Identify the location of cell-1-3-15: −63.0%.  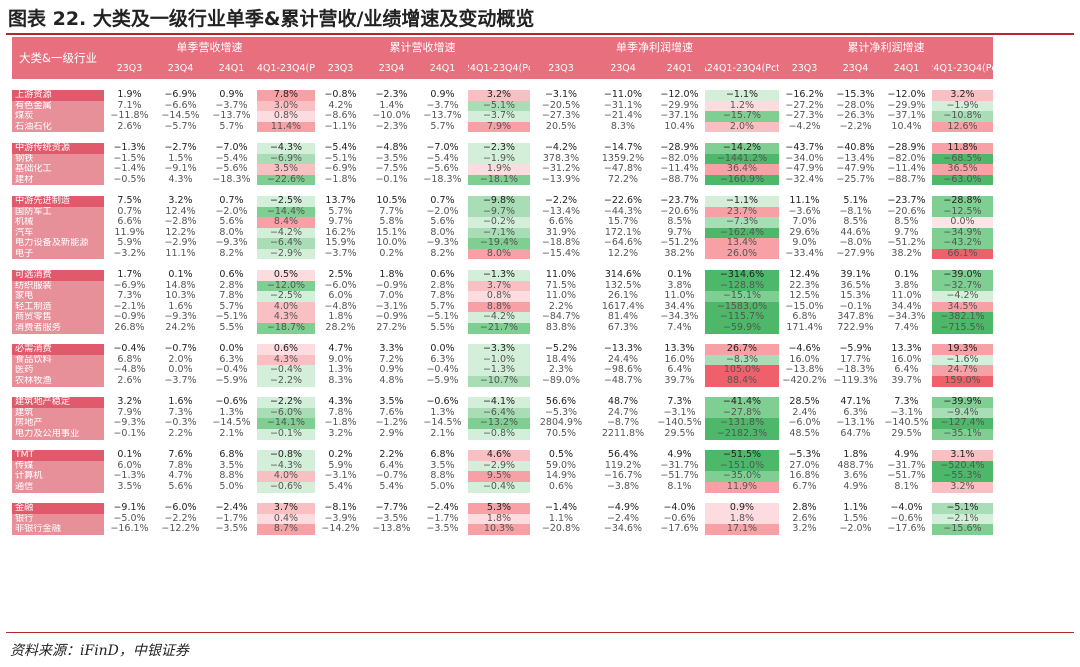
(962, 180).